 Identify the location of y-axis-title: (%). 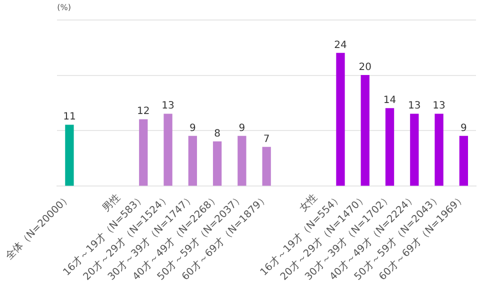
(64, 7).